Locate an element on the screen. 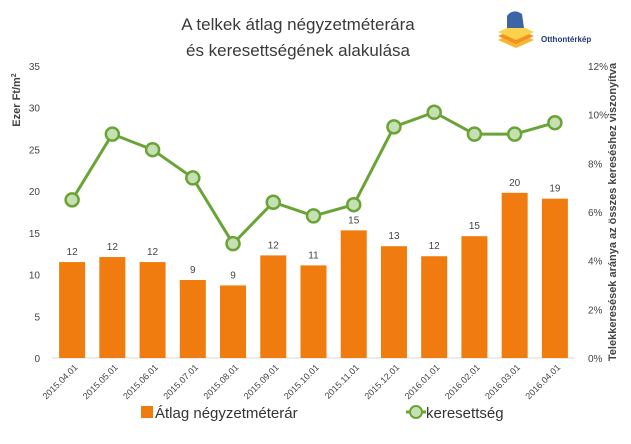  y2-tick-label: 2% is located at coordinates (595, 310).